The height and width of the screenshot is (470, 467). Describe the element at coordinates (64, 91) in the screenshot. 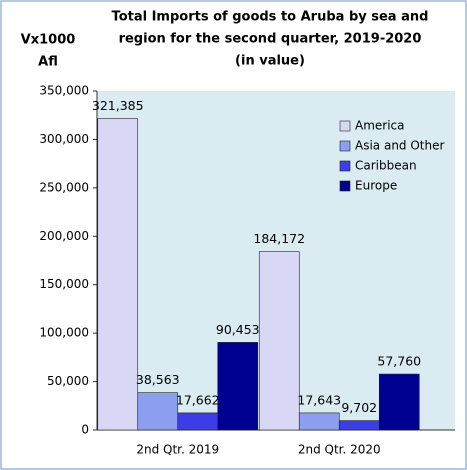

I see `y-tick-label: 350,000` at that location.